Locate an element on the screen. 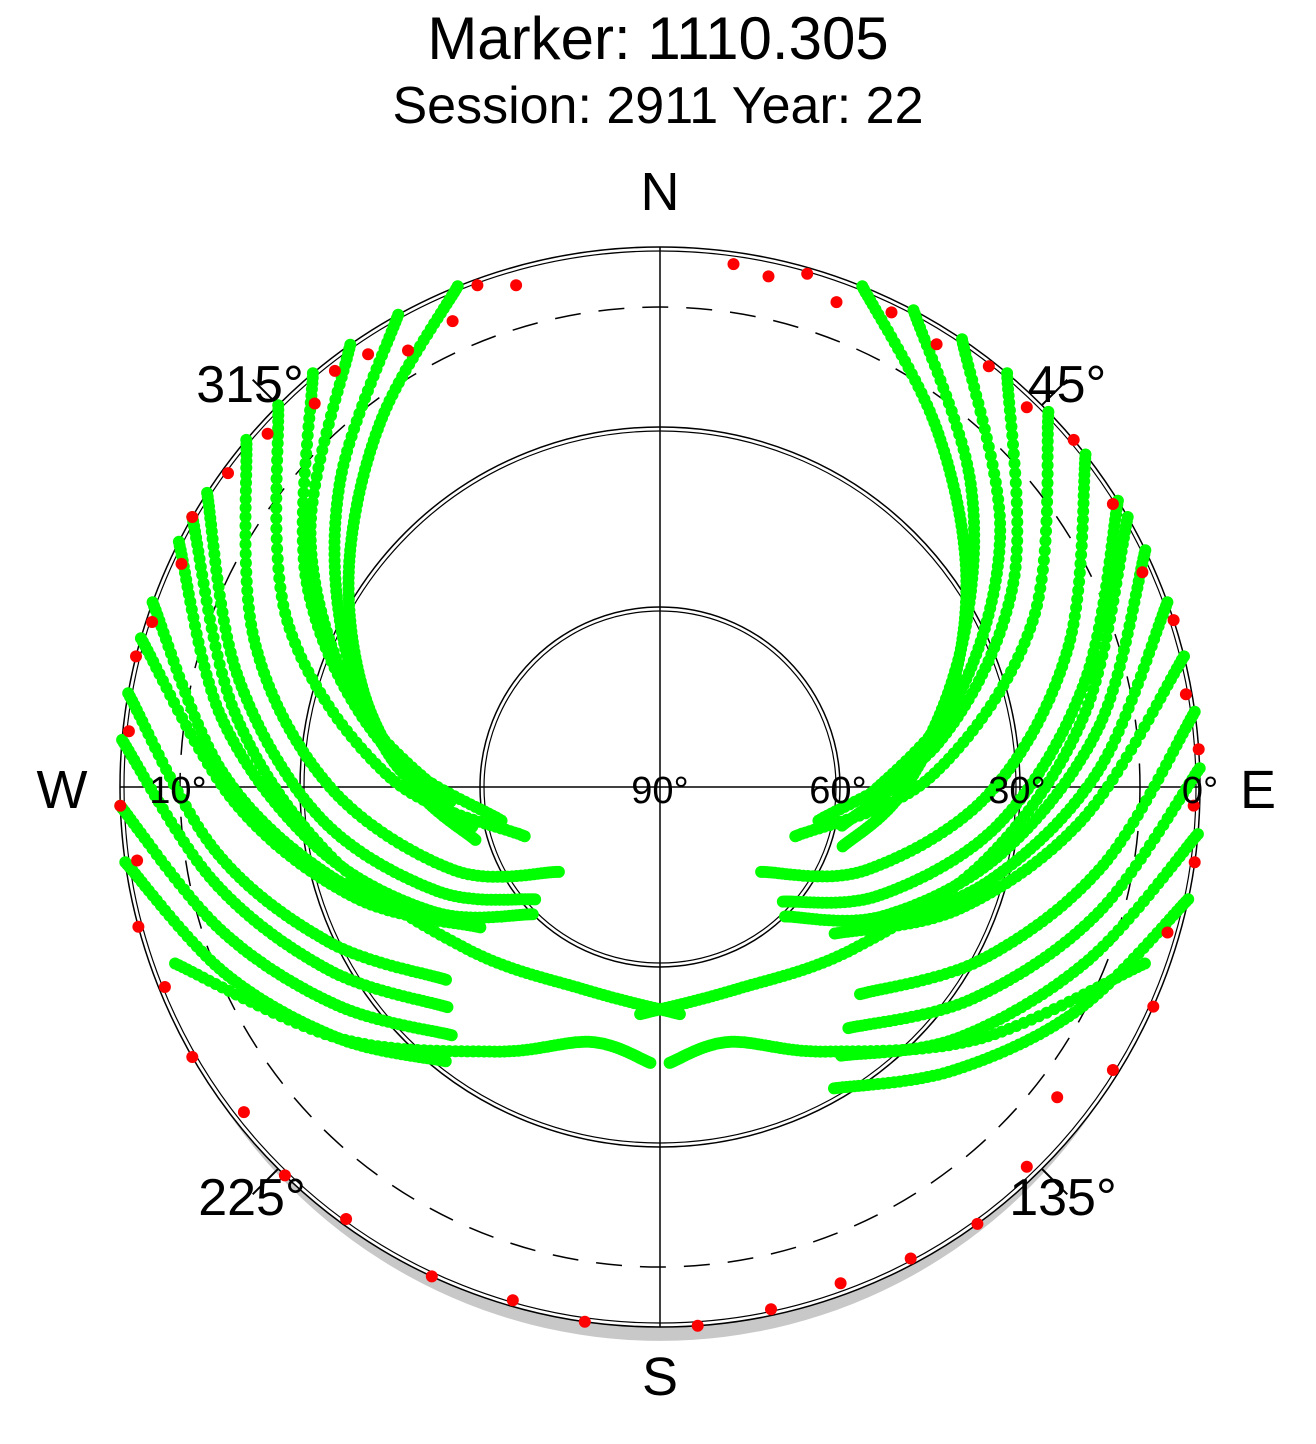 The height and width of the screenshot is (1444, 1316). north-label: N is located at coordinates (660, 192).